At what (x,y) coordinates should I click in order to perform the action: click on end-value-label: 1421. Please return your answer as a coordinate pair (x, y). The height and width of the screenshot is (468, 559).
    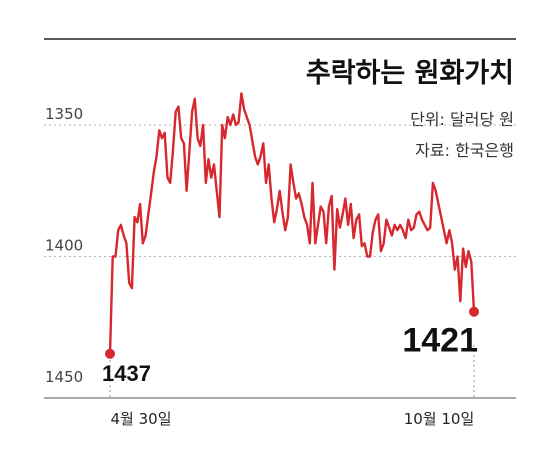
    Looking at the image, I should click on (440, 341).